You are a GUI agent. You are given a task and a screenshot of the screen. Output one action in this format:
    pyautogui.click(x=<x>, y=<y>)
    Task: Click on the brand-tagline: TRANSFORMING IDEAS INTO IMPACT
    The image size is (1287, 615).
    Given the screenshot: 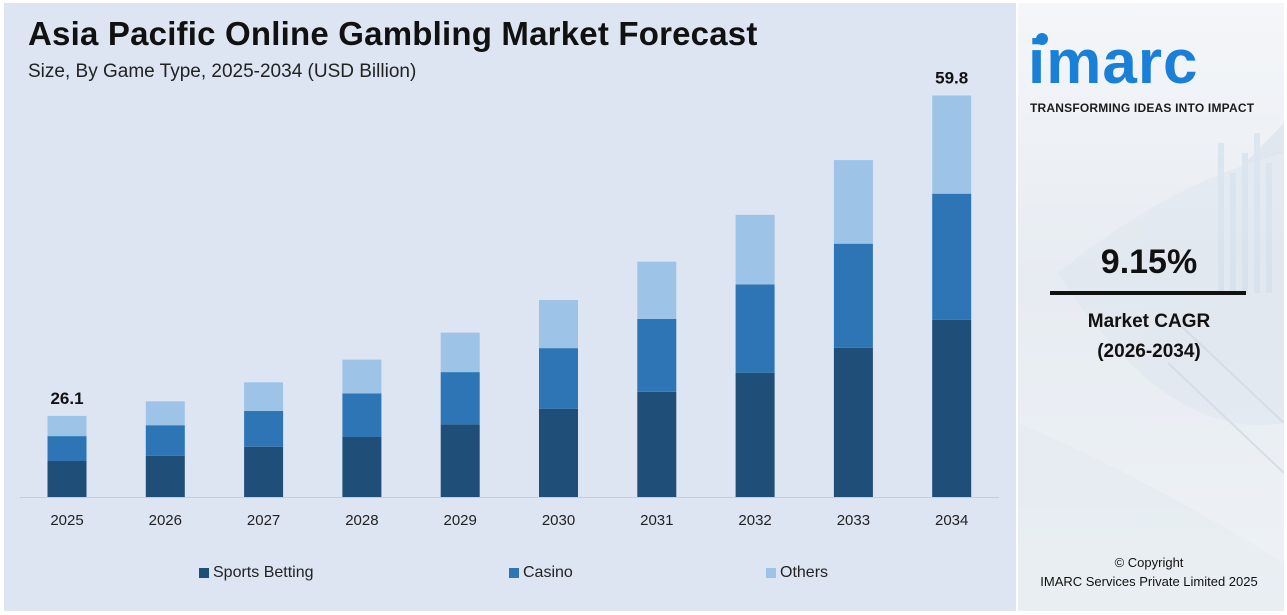 What is the action you would take?
    pyautogui.click(x=1142, y=108)
    